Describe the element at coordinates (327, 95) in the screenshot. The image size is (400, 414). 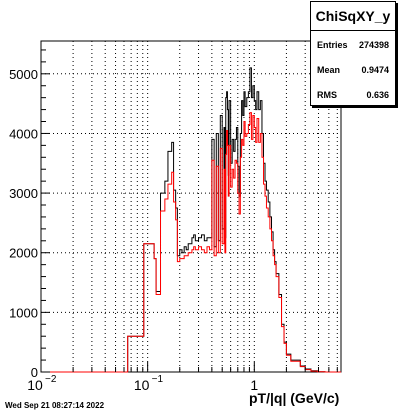
I see `stats-label: RMS` at that location.